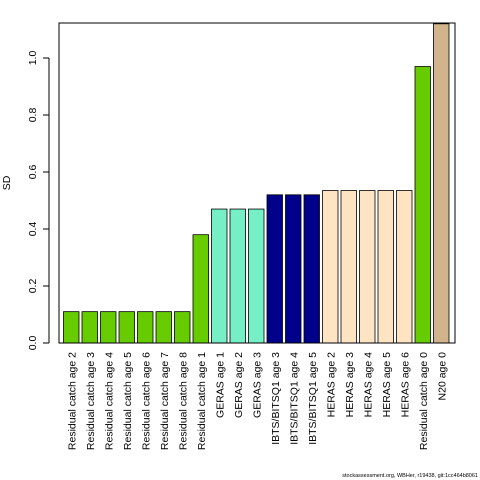 Image resolution: width=480 pixels, height=480 pixels. What do you see at coordinates (38, 201) in the screenshot?
I see `y-axis: 0.0 0.2 0.4 0.6 0.8 1.0` at bounding box center [38, 201].